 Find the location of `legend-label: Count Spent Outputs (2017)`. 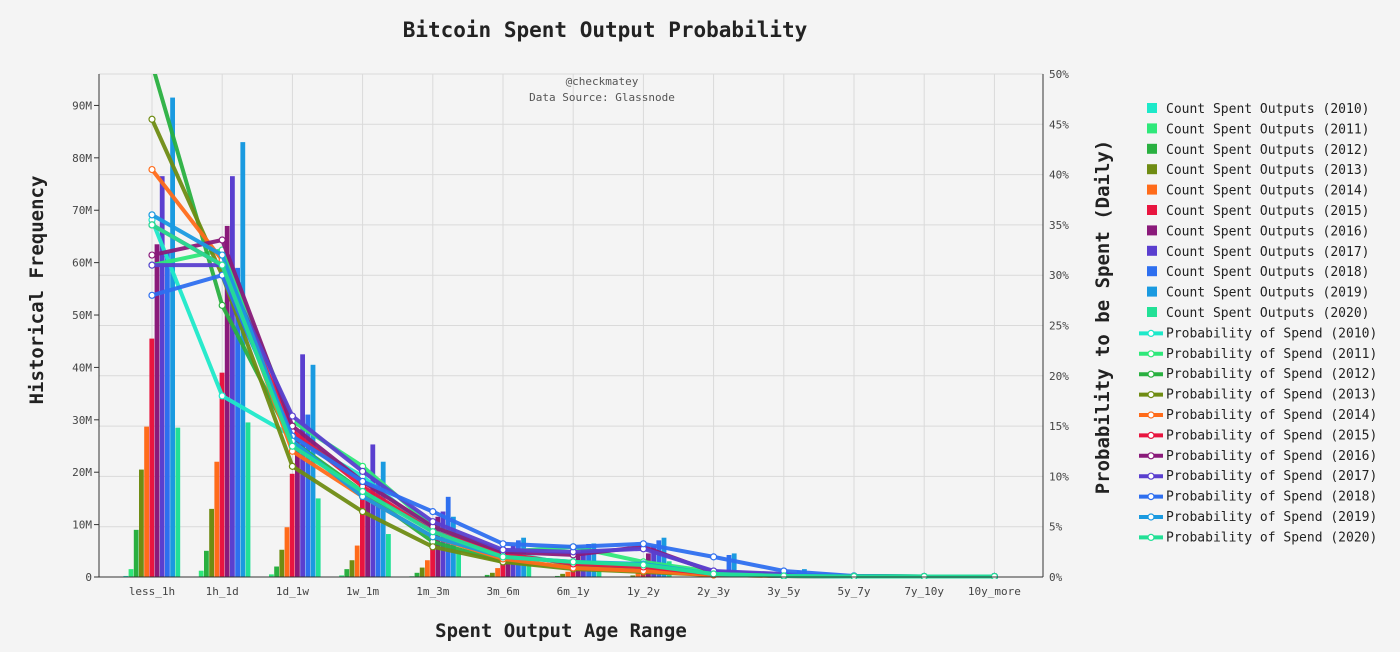

legend-label: Count Spent Outputs (2017) is located at coordinates (1268, 252).